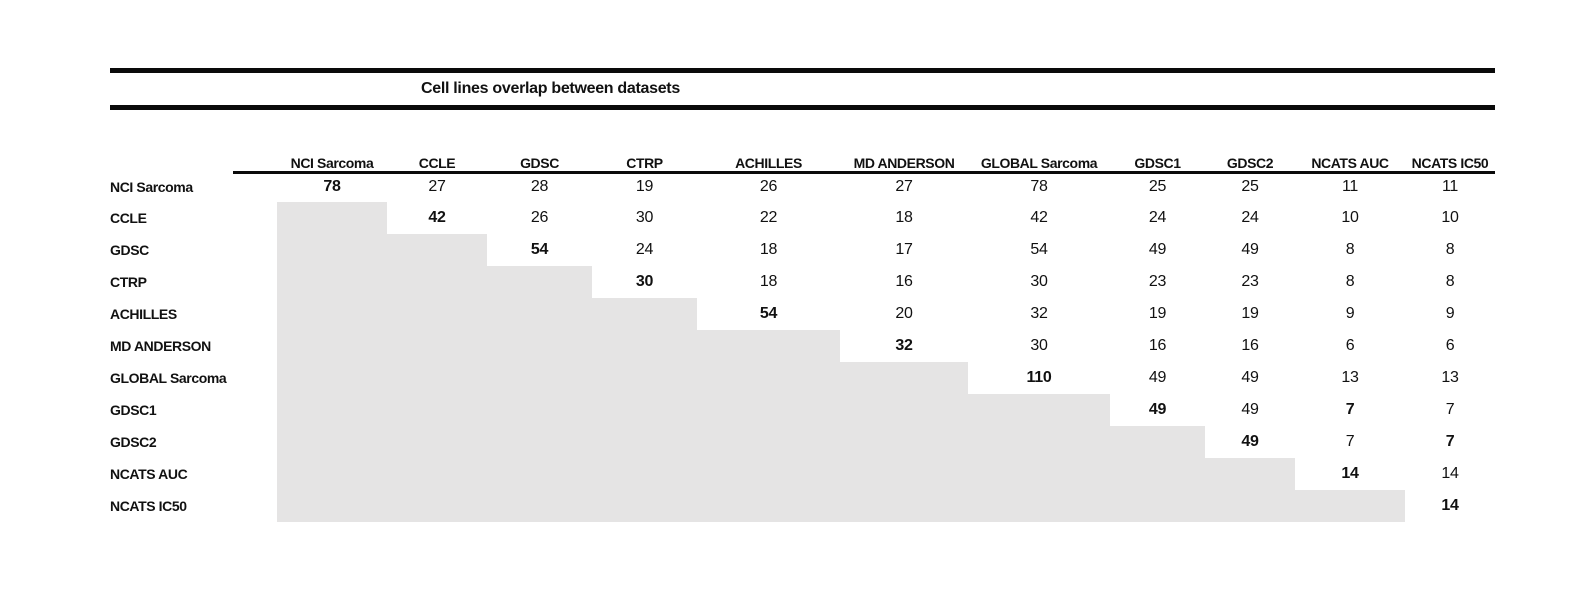  What do you see at coordinates (151, 186) in the screenshot?
I see `row-label: NCI Sarcoma` at bounding box center [151, 186].